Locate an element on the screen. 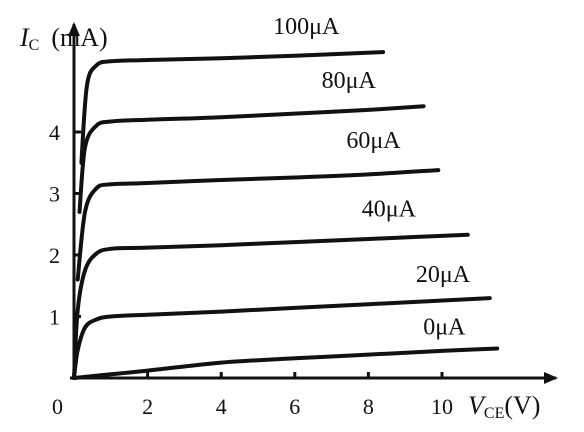  x-ticks: 2 4 6 8 10 is located at coordinates (297, 395).